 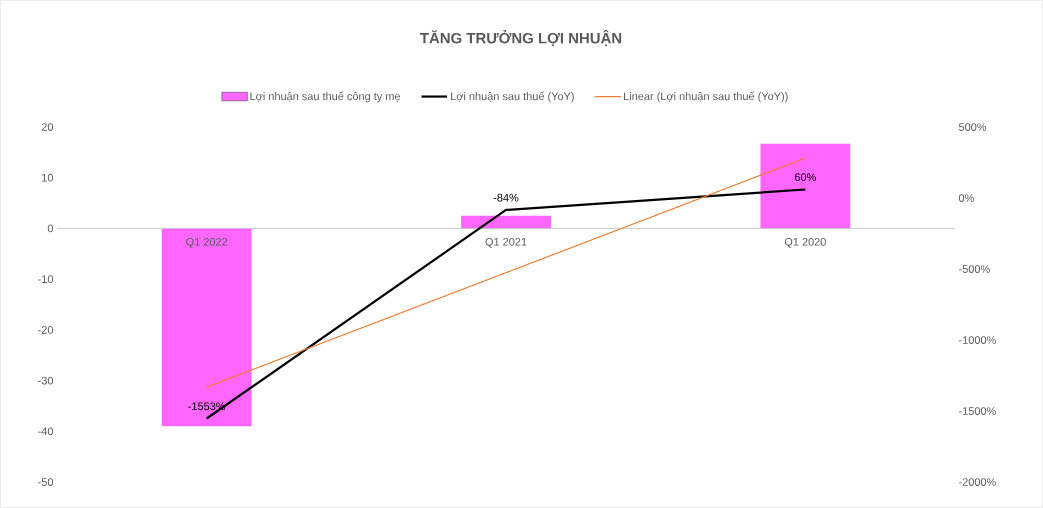 What do you see at coordinates (207, 406) in the screenshot?
I see `data-label: -1553%` at bounding box center [207, 406].